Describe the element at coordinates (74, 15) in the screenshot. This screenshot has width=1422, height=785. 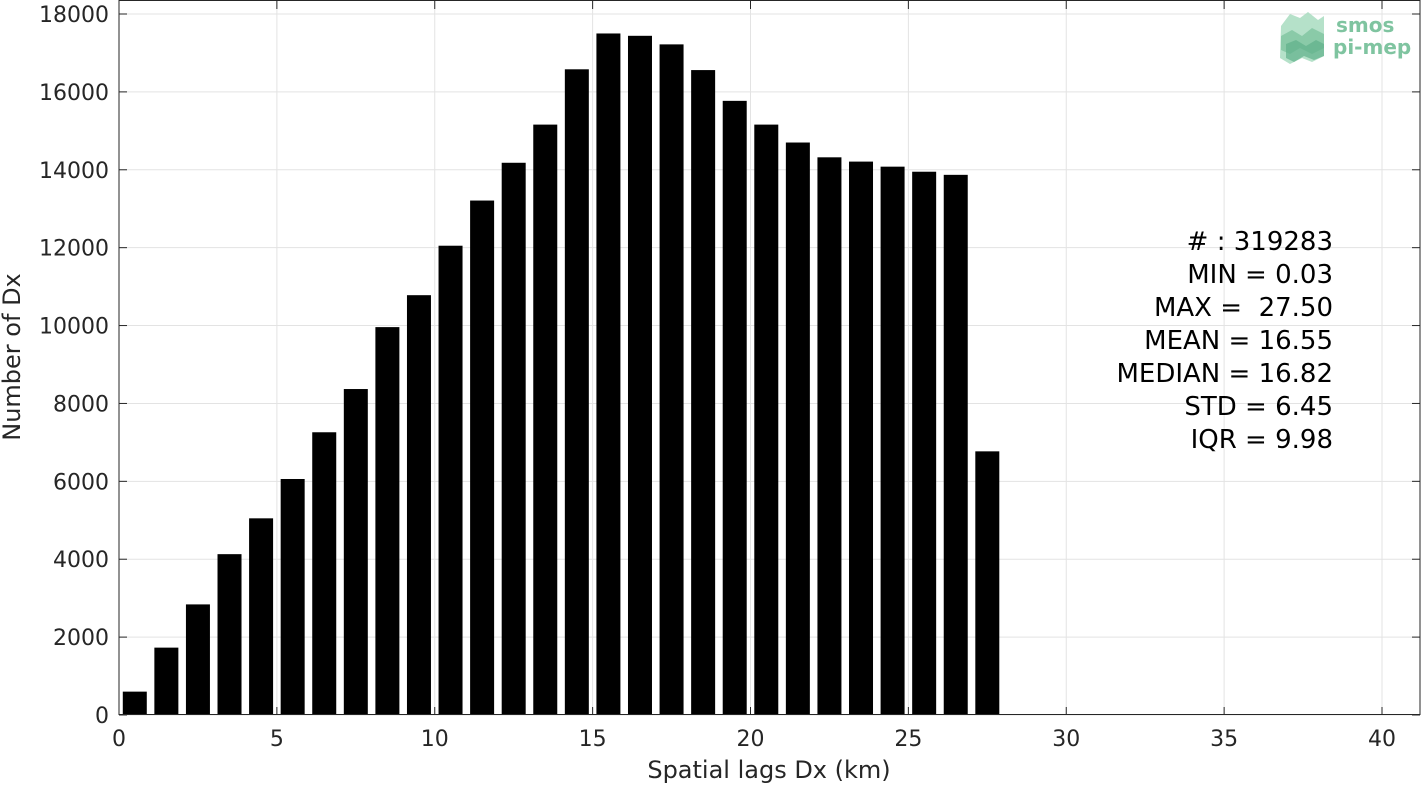
I see `y-tick-label: 18000` at that location.